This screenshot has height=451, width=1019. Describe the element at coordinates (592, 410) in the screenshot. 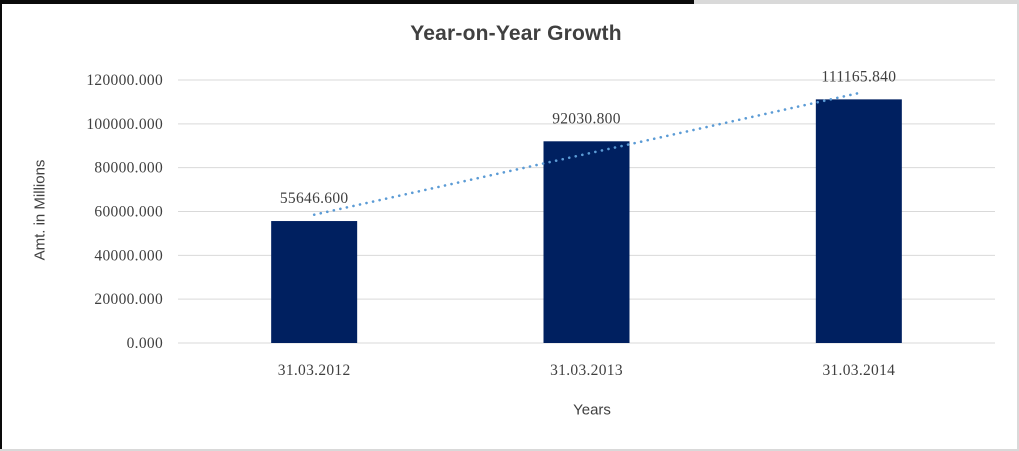

I see `x-axis-title: Years` at that location.